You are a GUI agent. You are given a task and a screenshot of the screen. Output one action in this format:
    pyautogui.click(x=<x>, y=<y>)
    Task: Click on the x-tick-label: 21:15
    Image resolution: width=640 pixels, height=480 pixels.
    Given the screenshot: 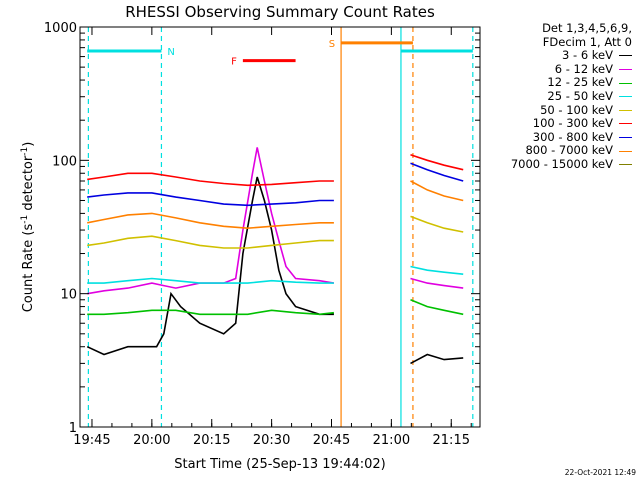 What is the action you would take?
    pyautogui.click(x=451, y=440)
    